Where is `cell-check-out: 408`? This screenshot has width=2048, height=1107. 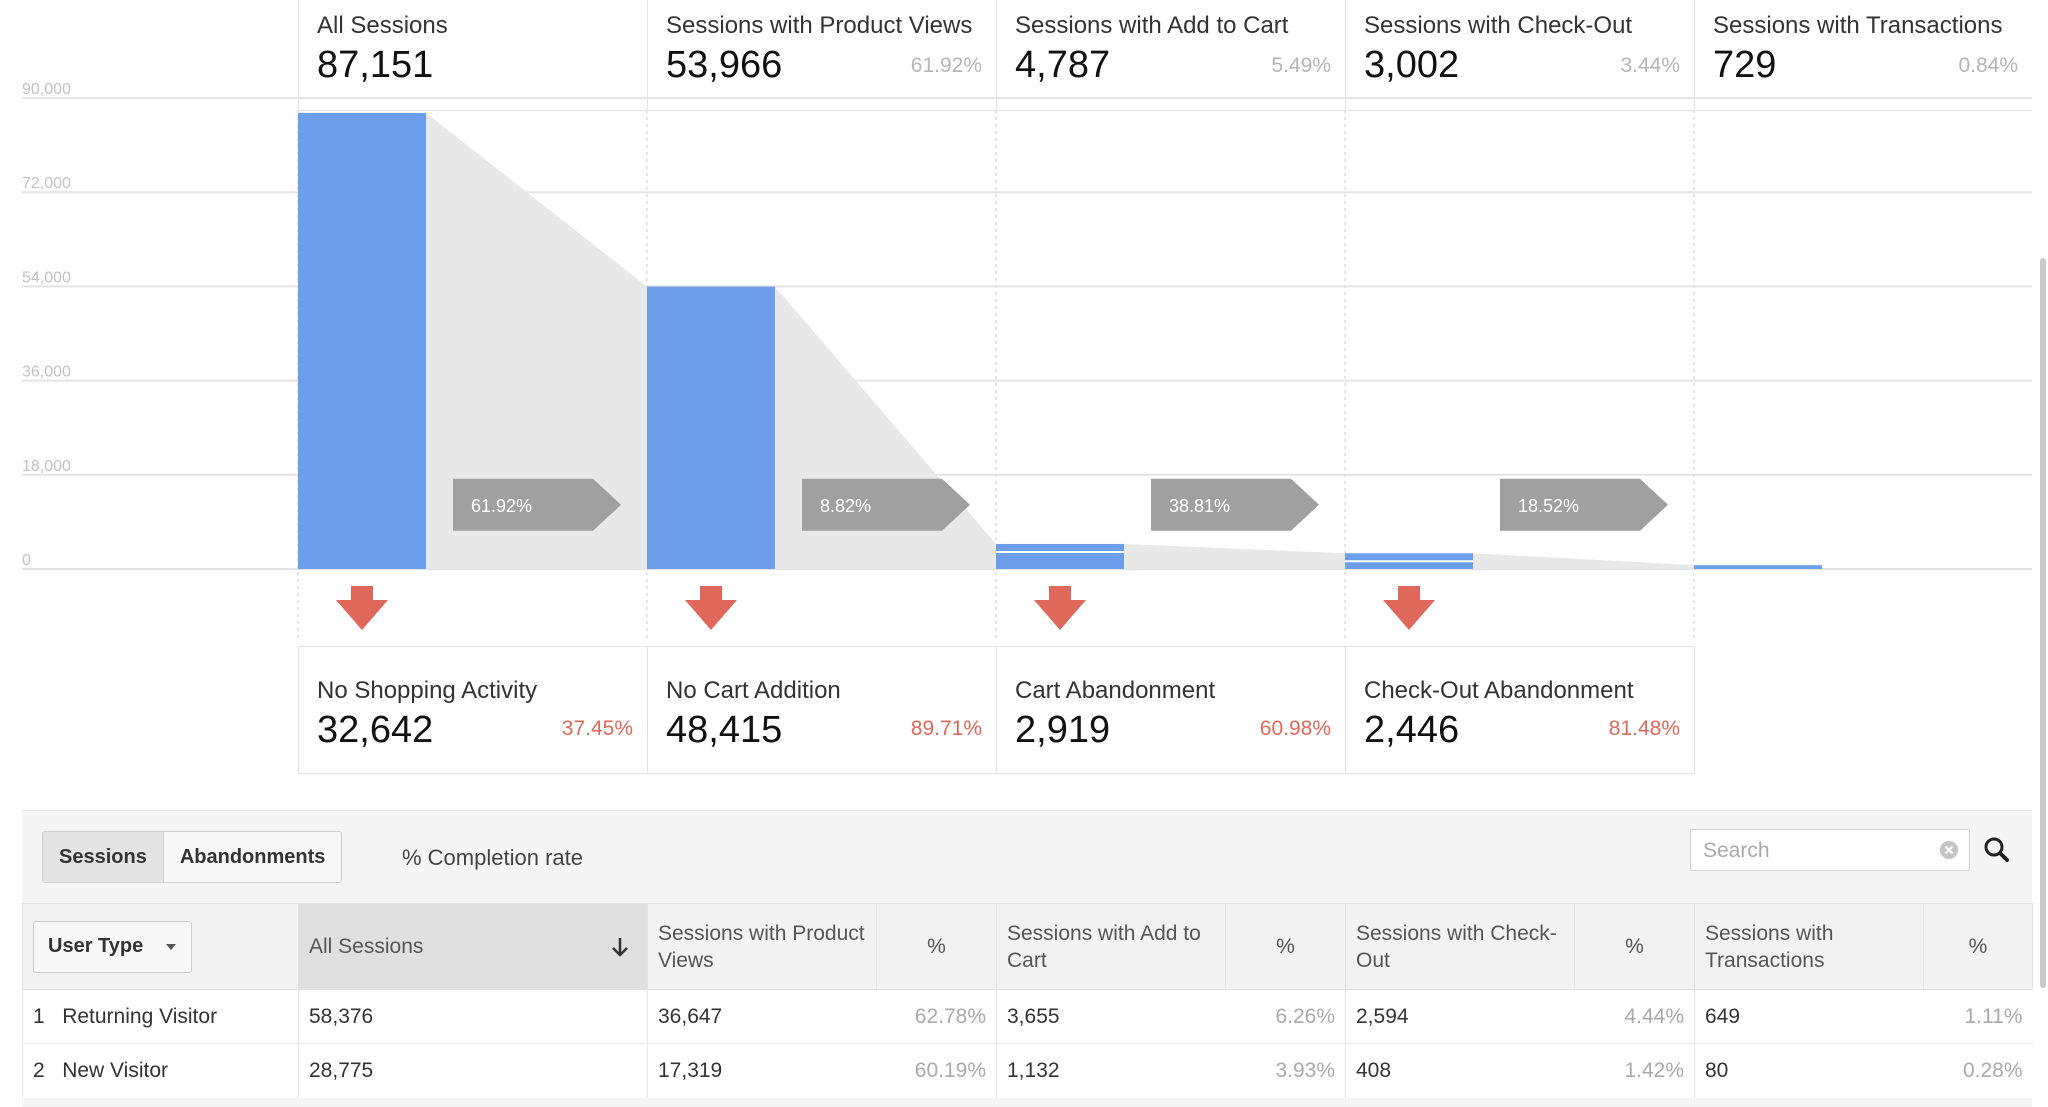 cell-check-out: 408 is located at coordinates (1460, 1070).